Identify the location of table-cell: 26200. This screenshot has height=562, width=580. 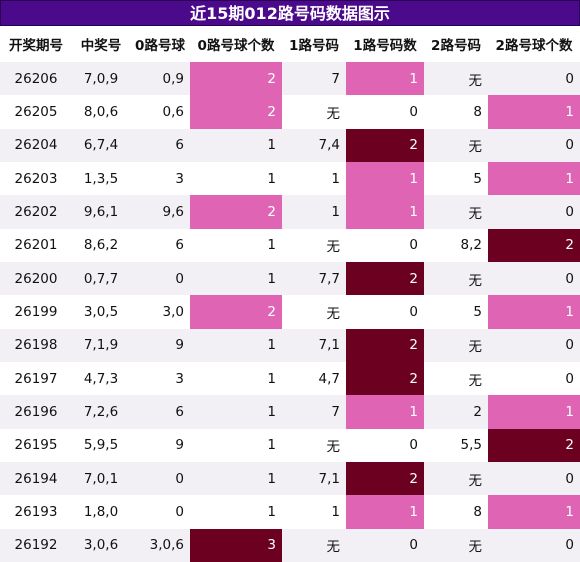
(36, 278).